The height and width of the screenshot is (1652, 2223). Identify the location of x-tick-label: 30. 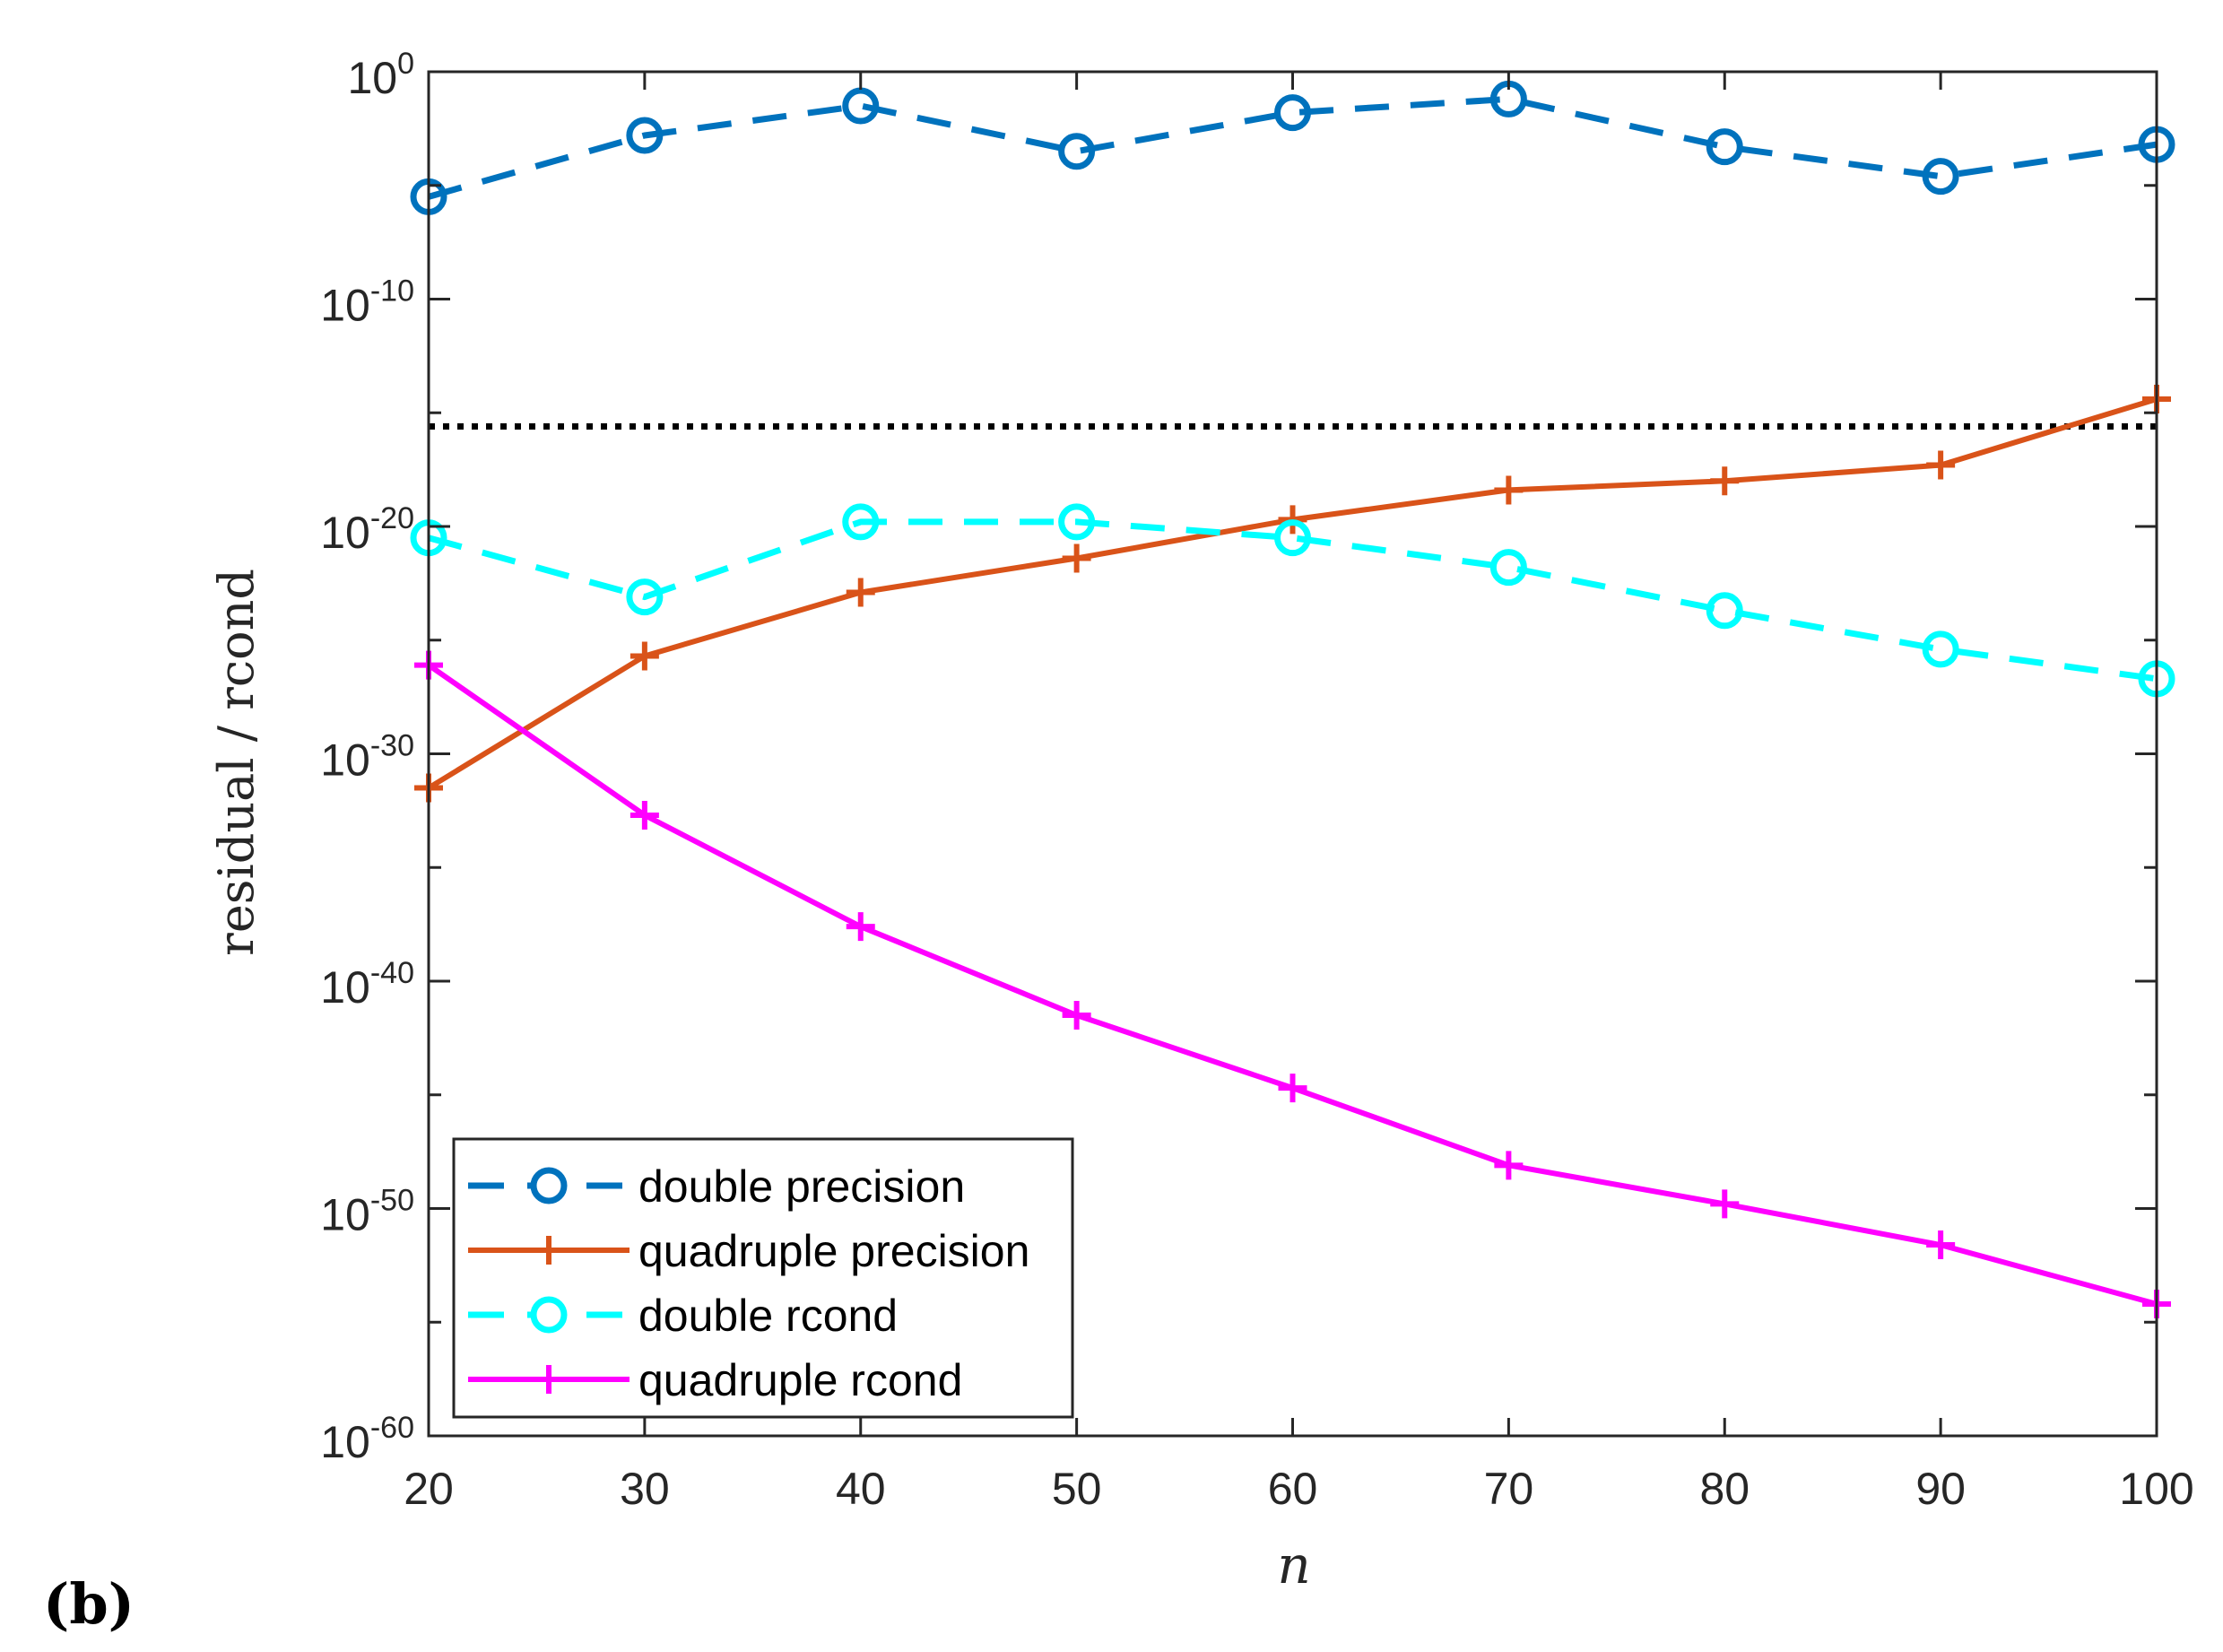
(645, 1489).